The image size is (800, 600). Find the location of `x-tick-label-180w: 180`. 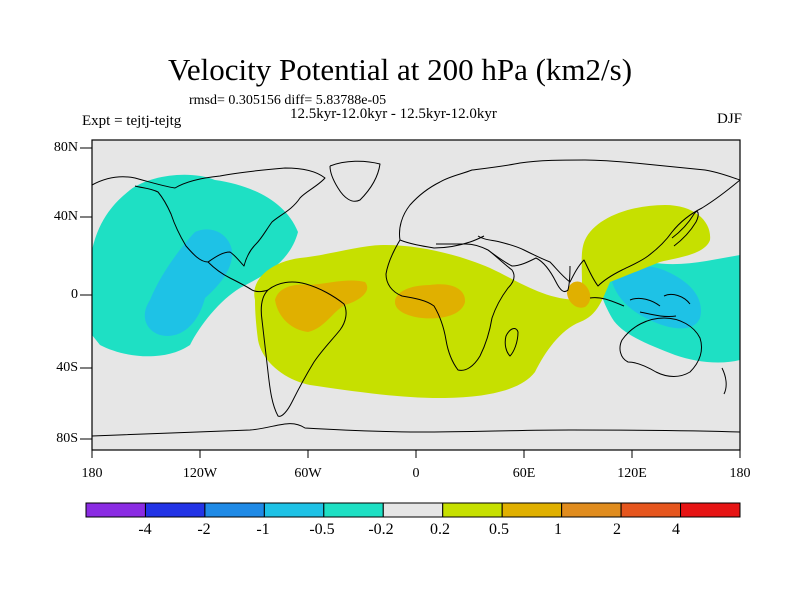

x-tick-label-180w: 180 is located at coordinates (92, 473).